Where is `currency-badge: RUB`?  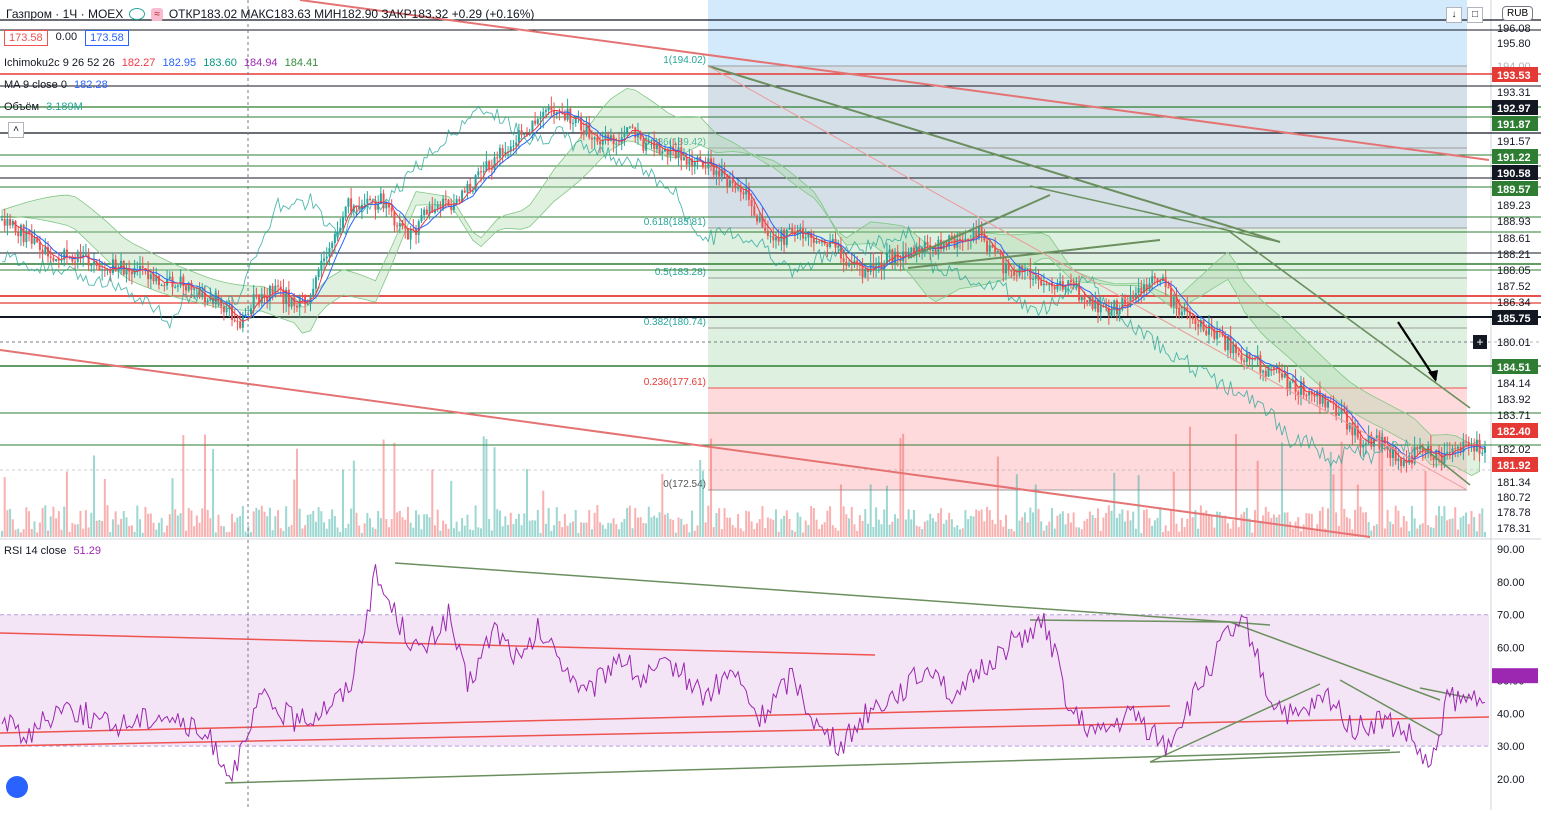 currency-badge: RUB is located at coordinates (1518, 13).